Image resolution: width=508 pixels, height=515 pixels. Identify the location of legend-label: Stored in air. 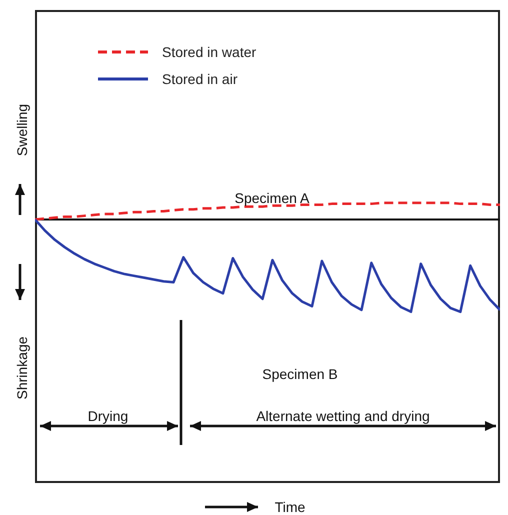
(200, 78).